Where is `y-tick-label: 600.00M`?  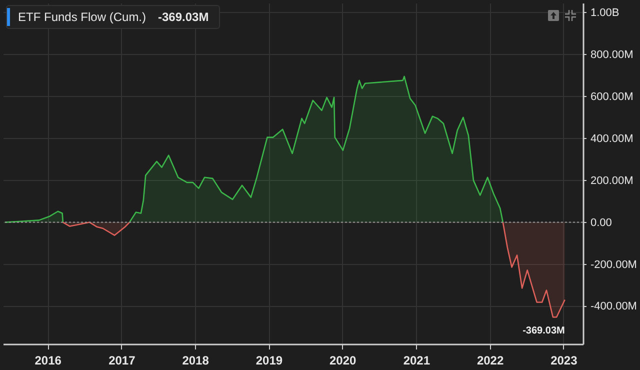
y-tick-label: 600.00M is located at coordinates (612, 96).